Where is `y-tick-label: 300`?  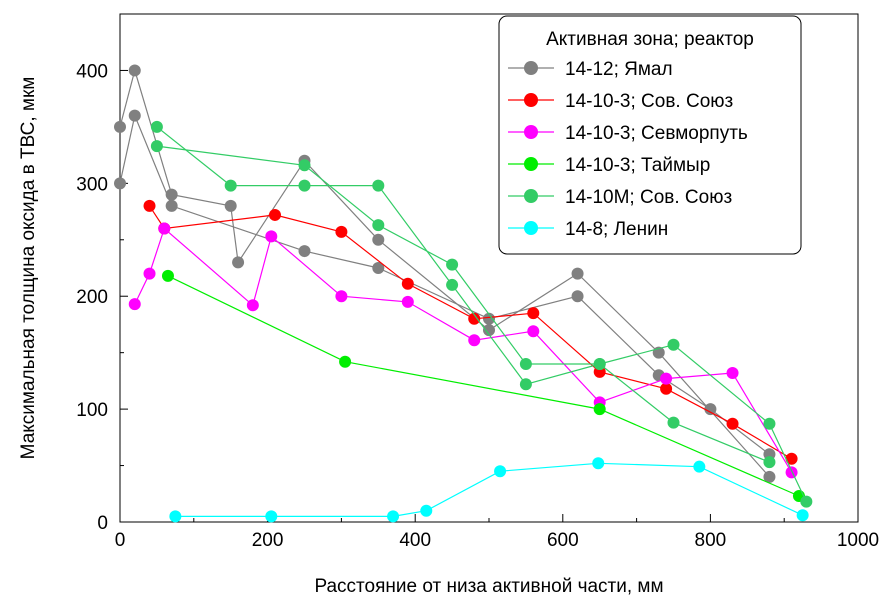
y-tick-label: 300 is located at coordinates (92, 184).